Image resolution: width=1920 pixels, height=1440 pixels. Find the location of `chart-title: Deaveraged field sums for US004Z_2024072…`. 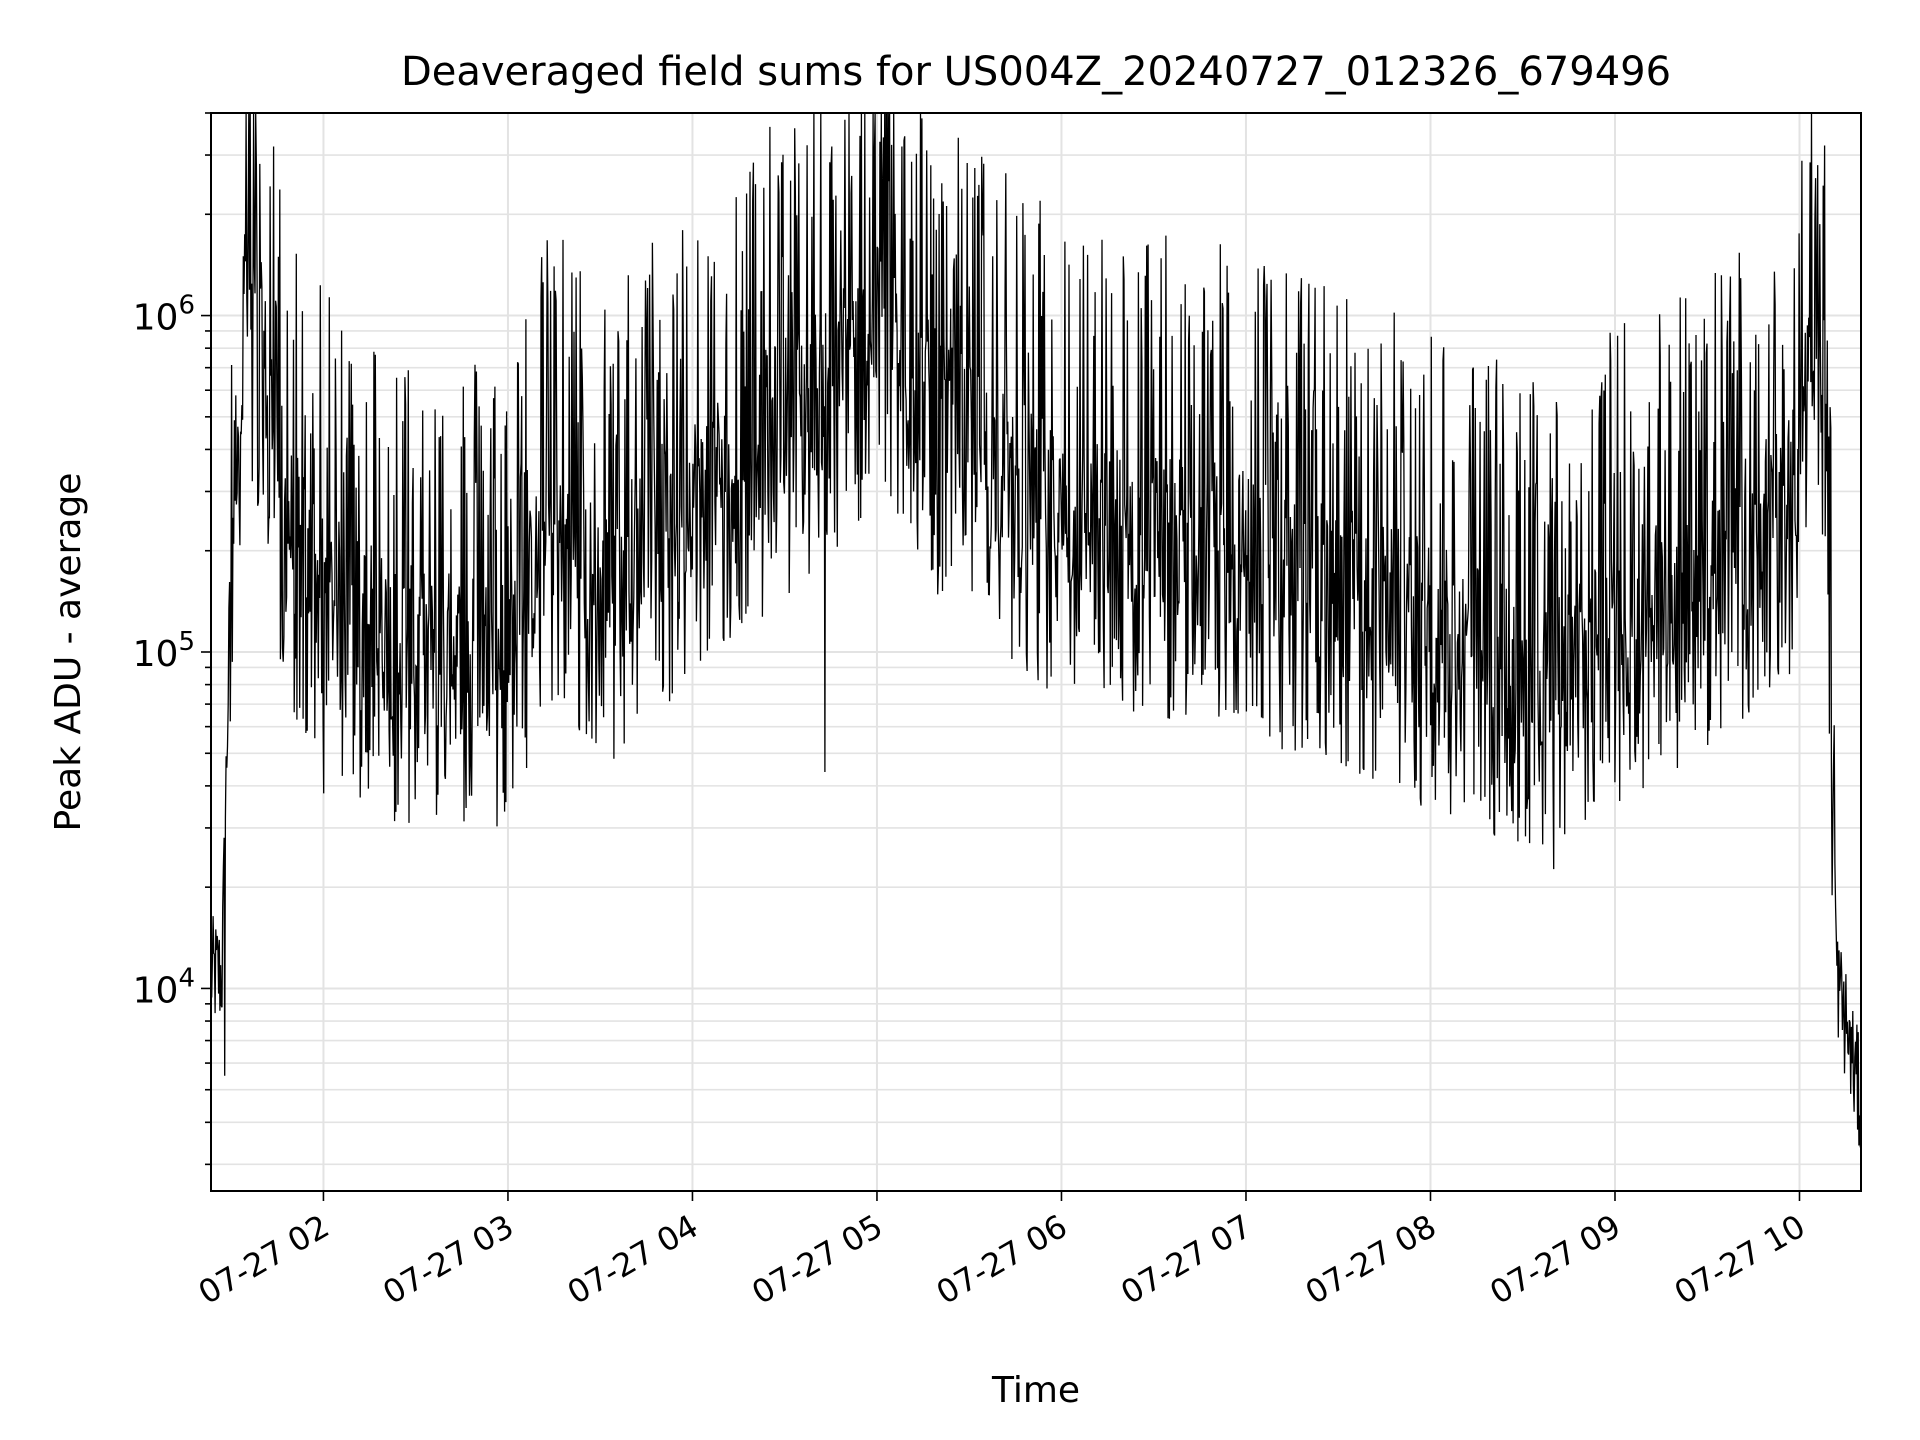

chart-title: Deaveraged field sums for US004Z_2024072… is located at coordinates (1036, 72).